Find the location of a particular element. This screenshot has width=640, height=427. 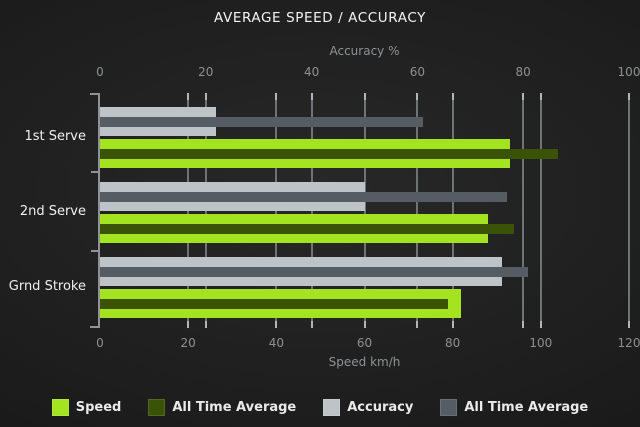

bottom-axis-tick-label: 120 is located at coordinates (628, 343).